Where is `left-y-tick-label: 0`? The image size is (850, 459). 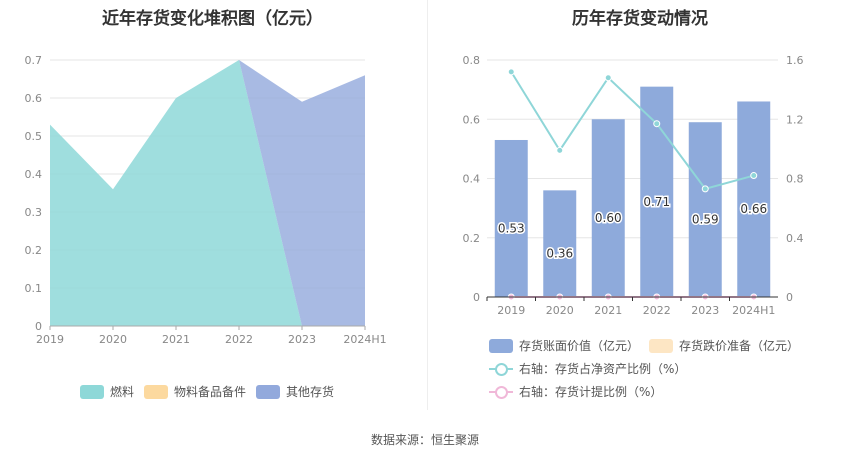
left-y-tick-label: 0 is located at coordinates (38, 326).